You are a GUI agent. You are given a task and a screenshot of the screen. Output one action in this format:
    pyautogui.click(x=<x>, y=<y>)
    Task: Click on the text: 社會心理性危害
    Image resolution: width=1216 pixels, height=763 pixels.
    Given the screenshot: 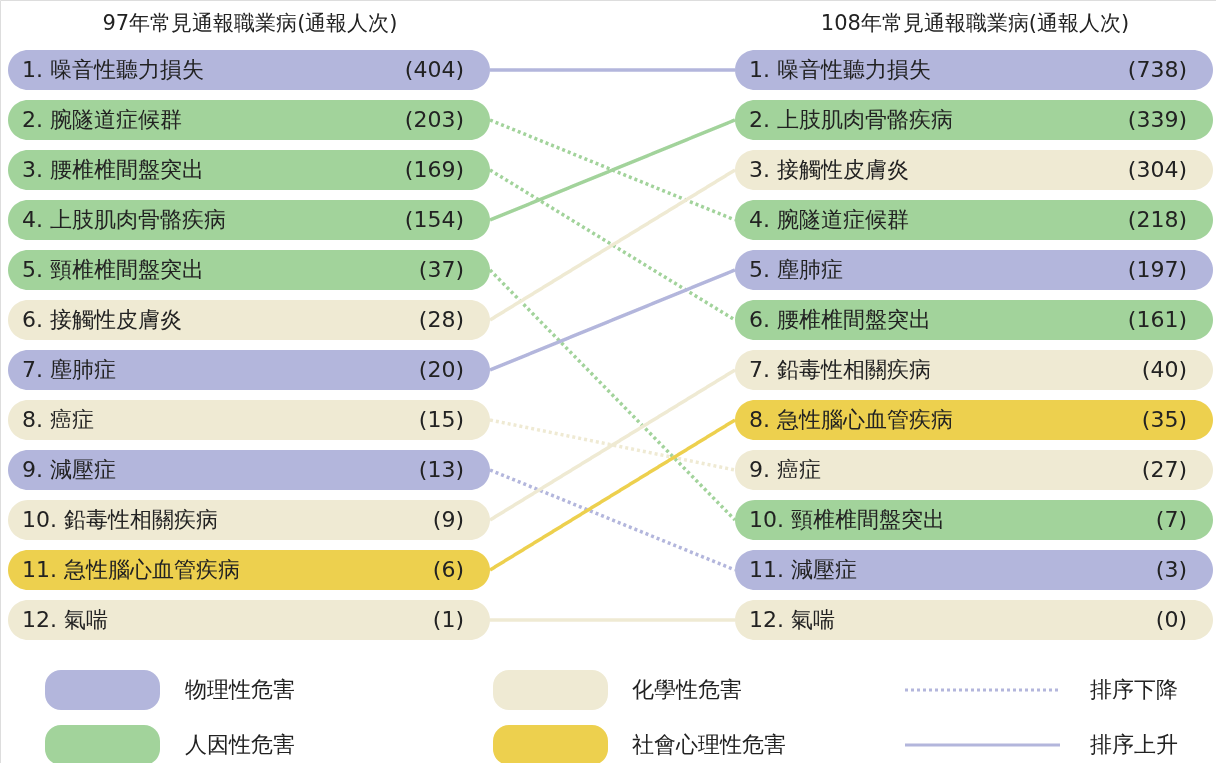 What is the action you would take?
    pyautogui.click(x=709, y=744)
    